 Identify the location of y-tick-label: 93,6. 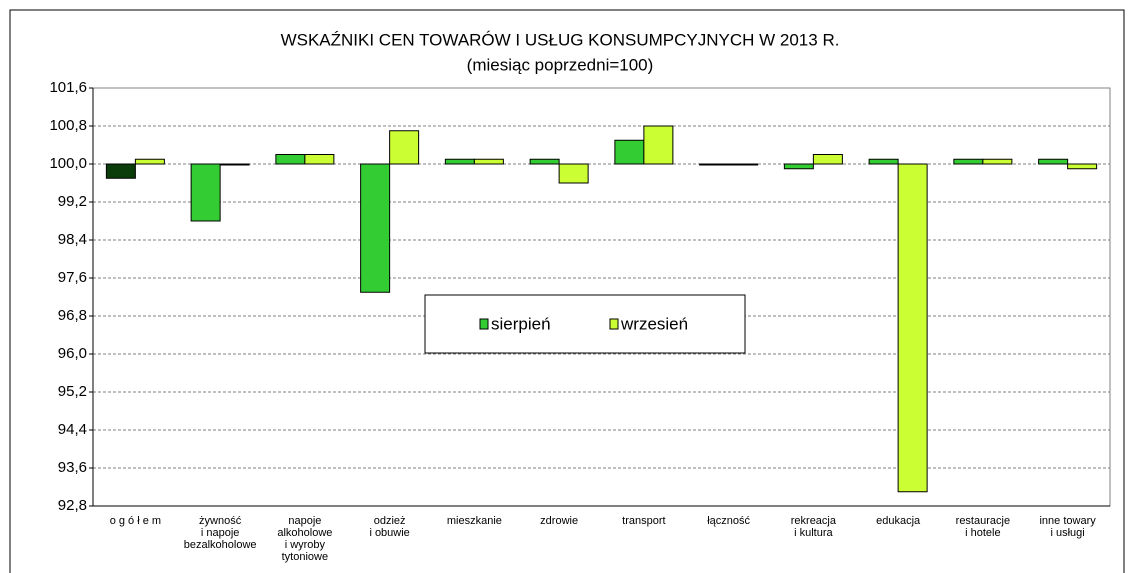
(72, 467).